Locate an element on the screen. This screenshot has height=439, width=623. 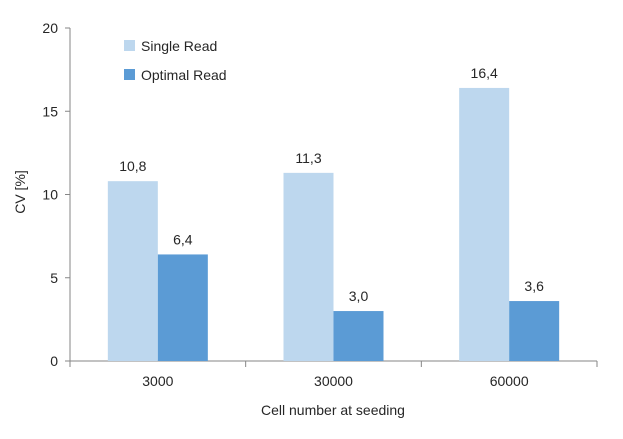
x-tick-label: 3000 is located at coordinates (157, 381).